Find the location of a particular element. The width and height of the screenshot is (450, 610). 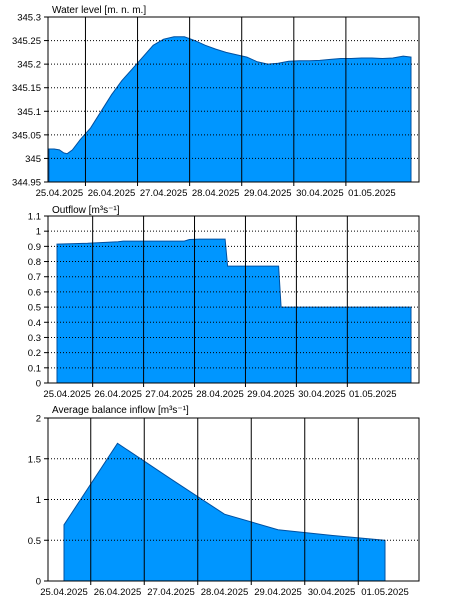

outflow-ytick-0-7: 0.7 is located at coordinates (34, 277).